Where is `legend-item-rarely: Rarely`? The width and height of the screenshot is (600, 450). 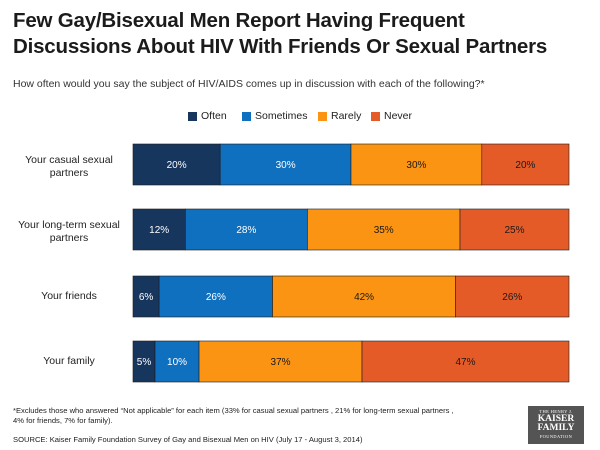 legend-item-rarely: Rarely is located at coordinates (339, 116).